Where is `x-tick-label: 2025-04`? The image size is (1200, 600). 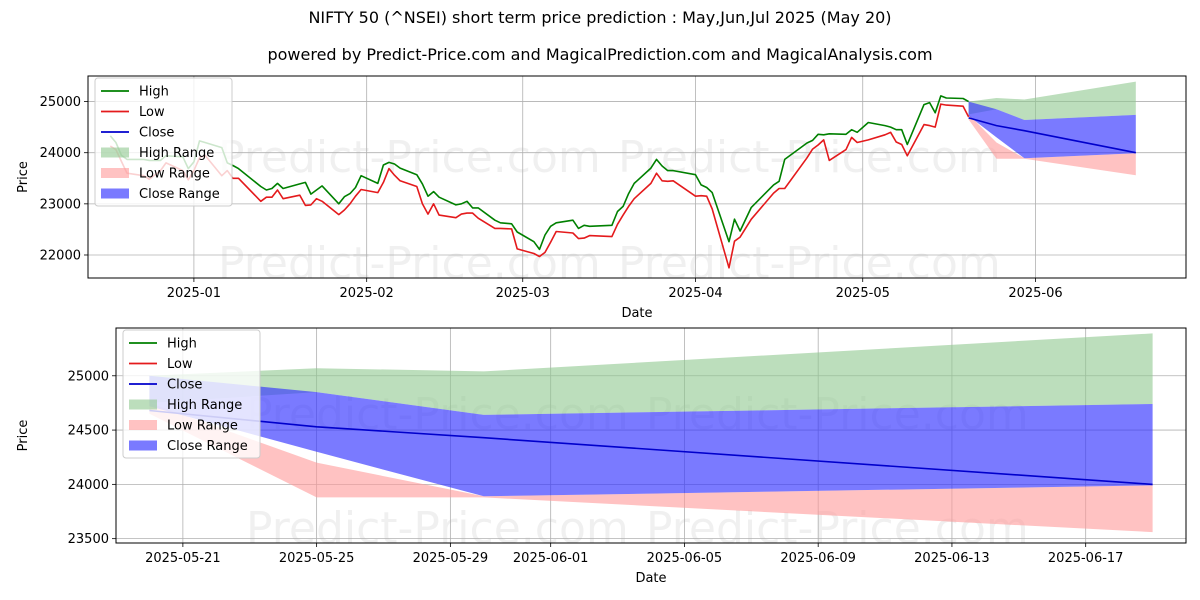 x-tick-label: 2025-04 is located at coordinates (695, 293).